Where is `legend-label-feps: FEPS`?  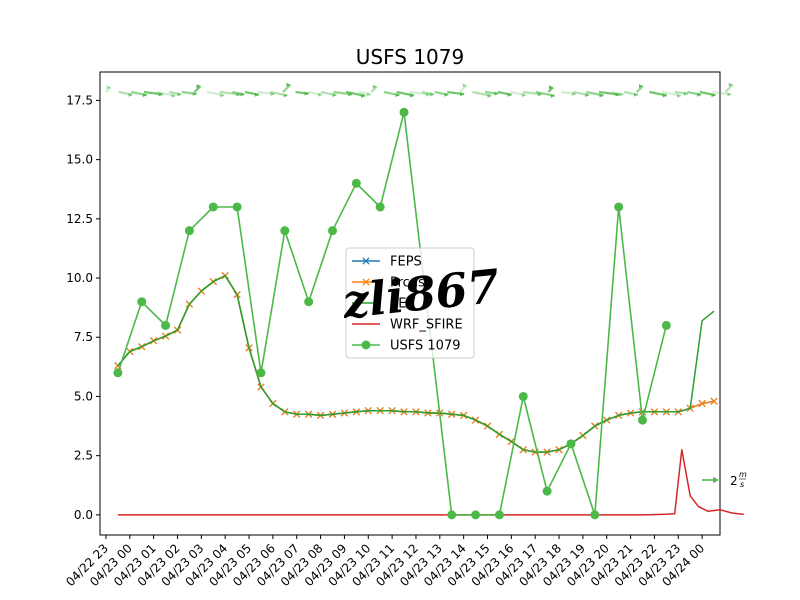 legend-label-feps: FEPS is located at coordinates (406, 262).